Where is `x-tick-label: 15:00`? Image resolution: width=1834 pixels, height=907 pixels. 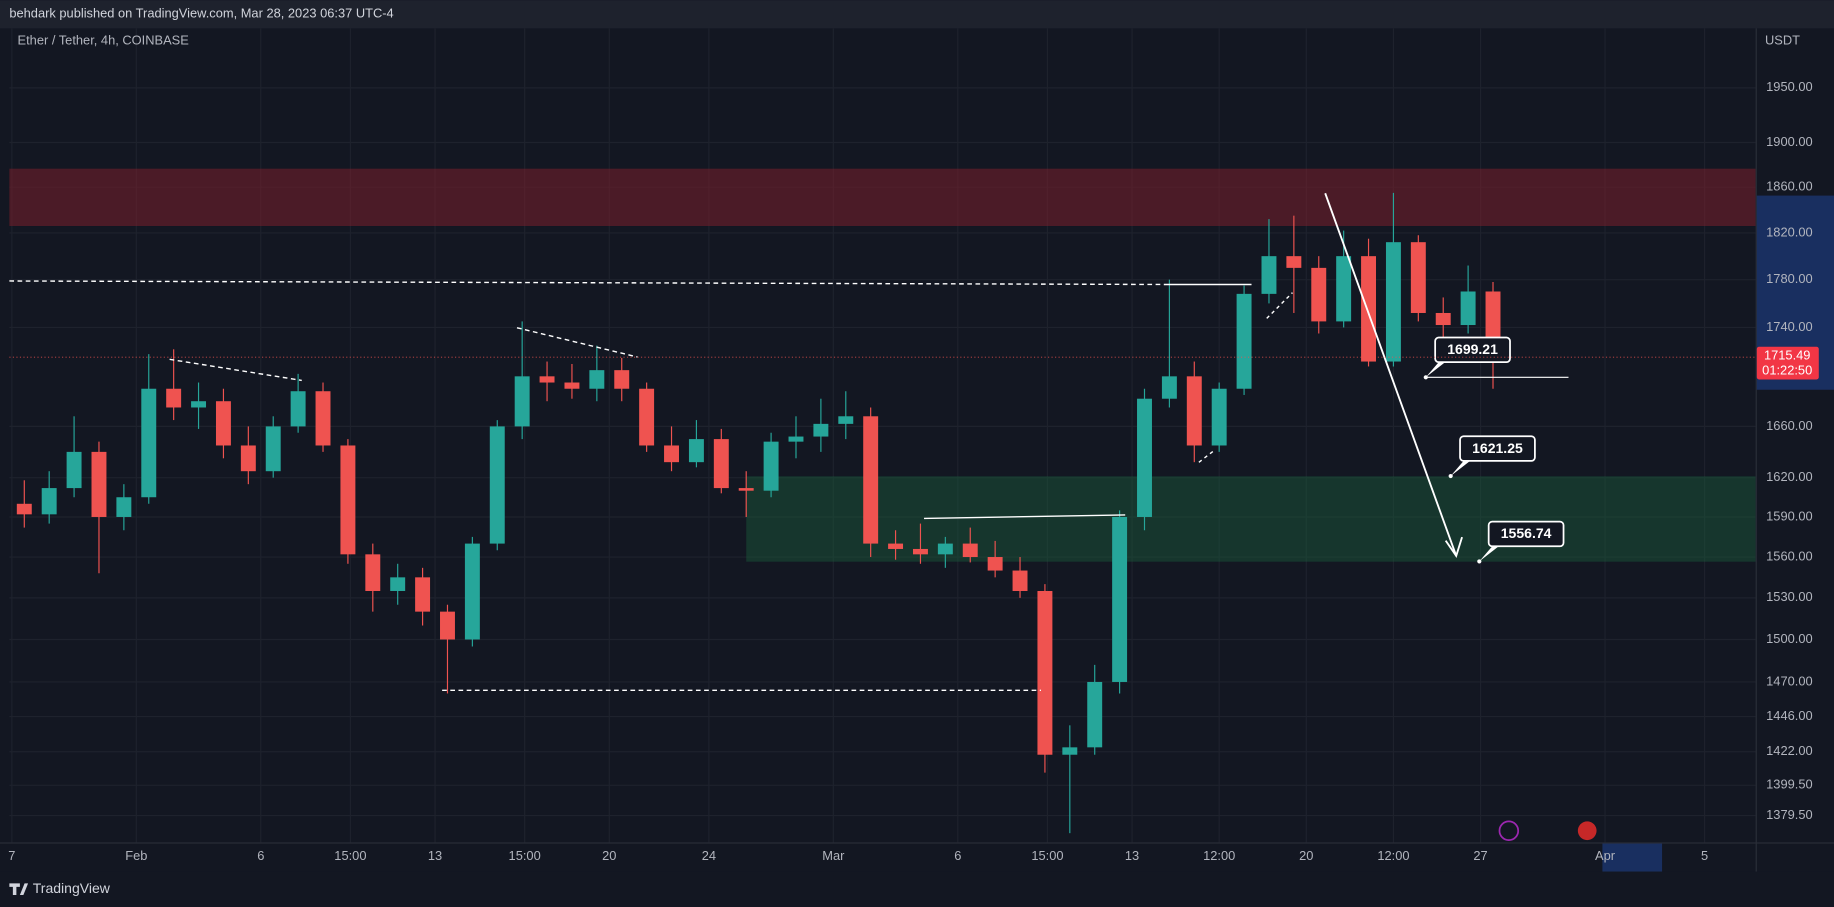
x-tick-label: 15:00 is located at coordinates (1047, 855).